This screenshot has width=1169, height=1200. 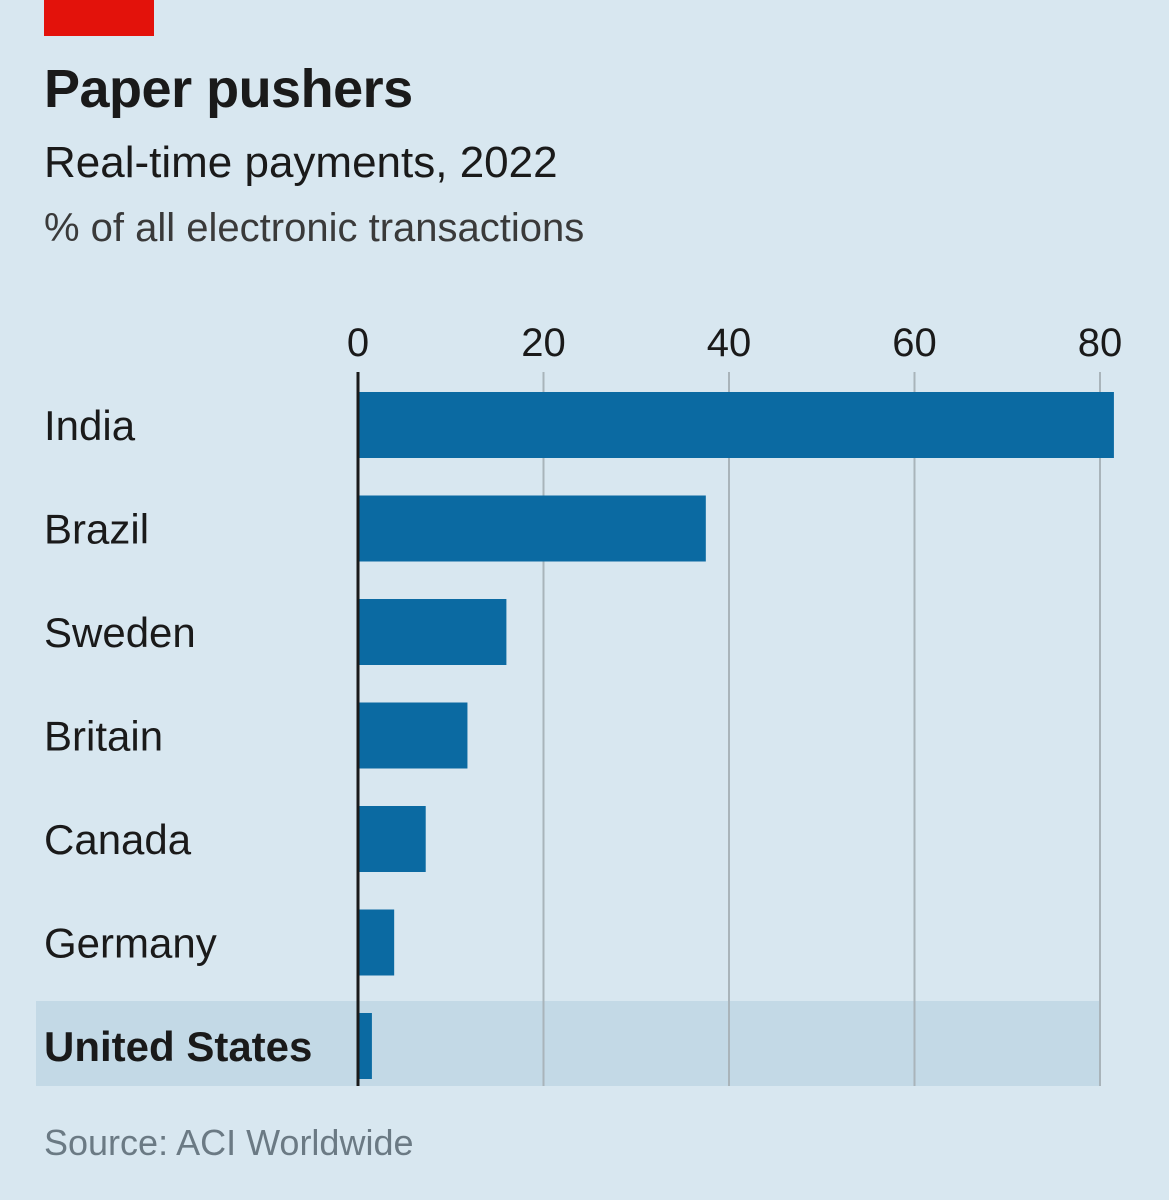 What do you see at coordinates (130, 943) in the screenshot?
I see `category-label: Germany` at bounding box center [130, 943].